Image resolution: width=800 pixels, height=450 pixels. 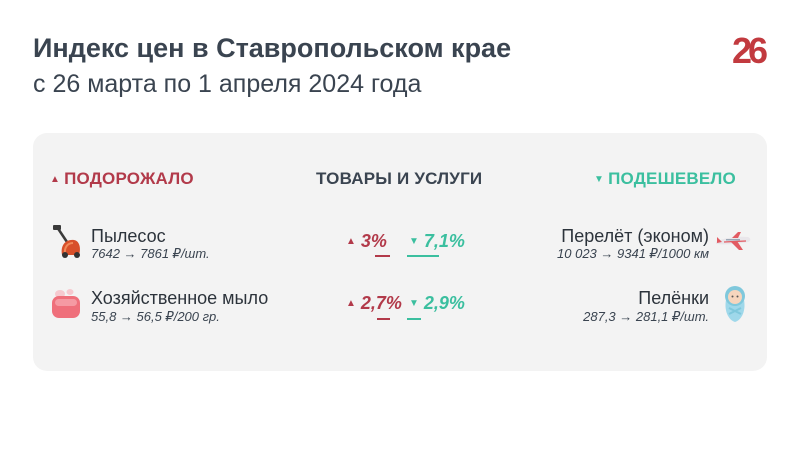 What do you see at coordinates (423, 256) in the screenshot?
I see `change-bar-down-flight` at bounding box center [423, 256].